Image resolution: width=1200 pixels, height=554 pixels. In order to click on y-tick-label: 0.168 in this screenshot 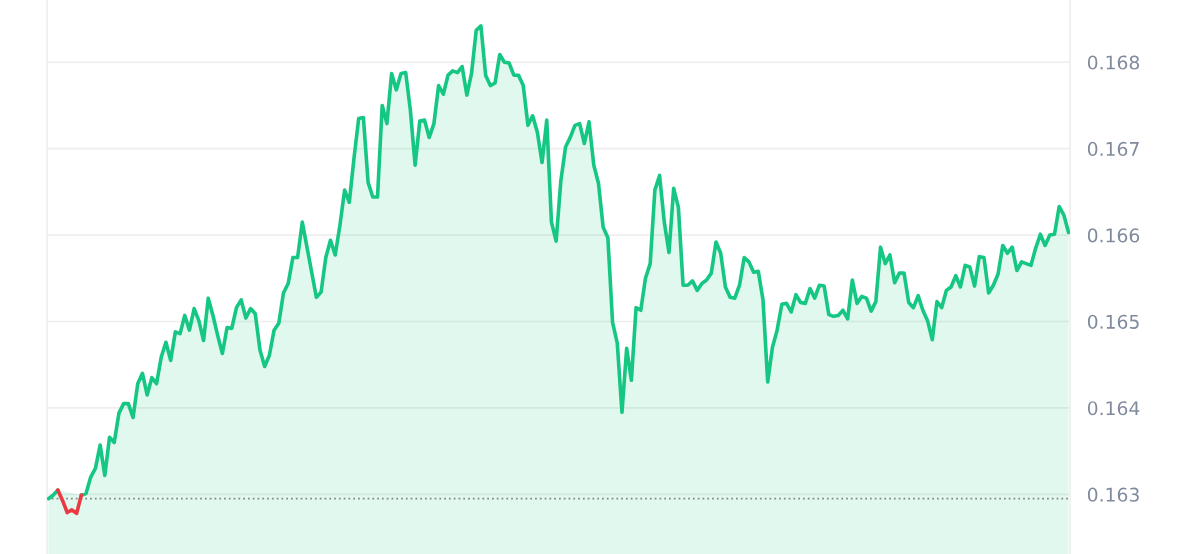, I will do `click(1113, 62)`.